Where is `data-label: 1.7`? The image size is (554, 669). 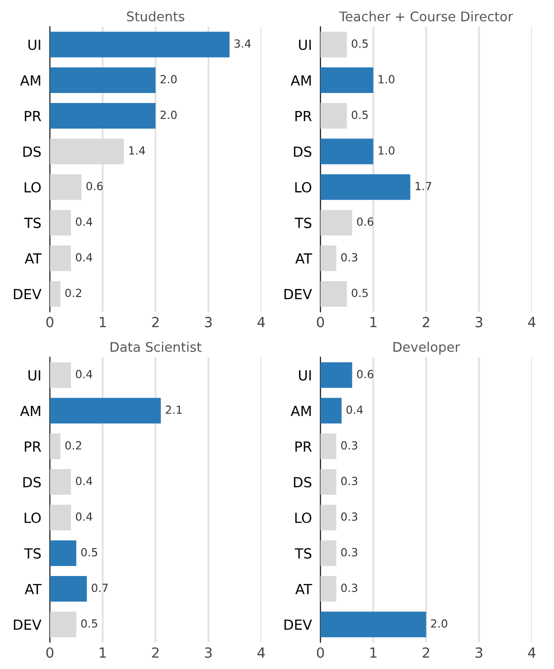
data-label: 1.7 is located at coordinates (424, 186).